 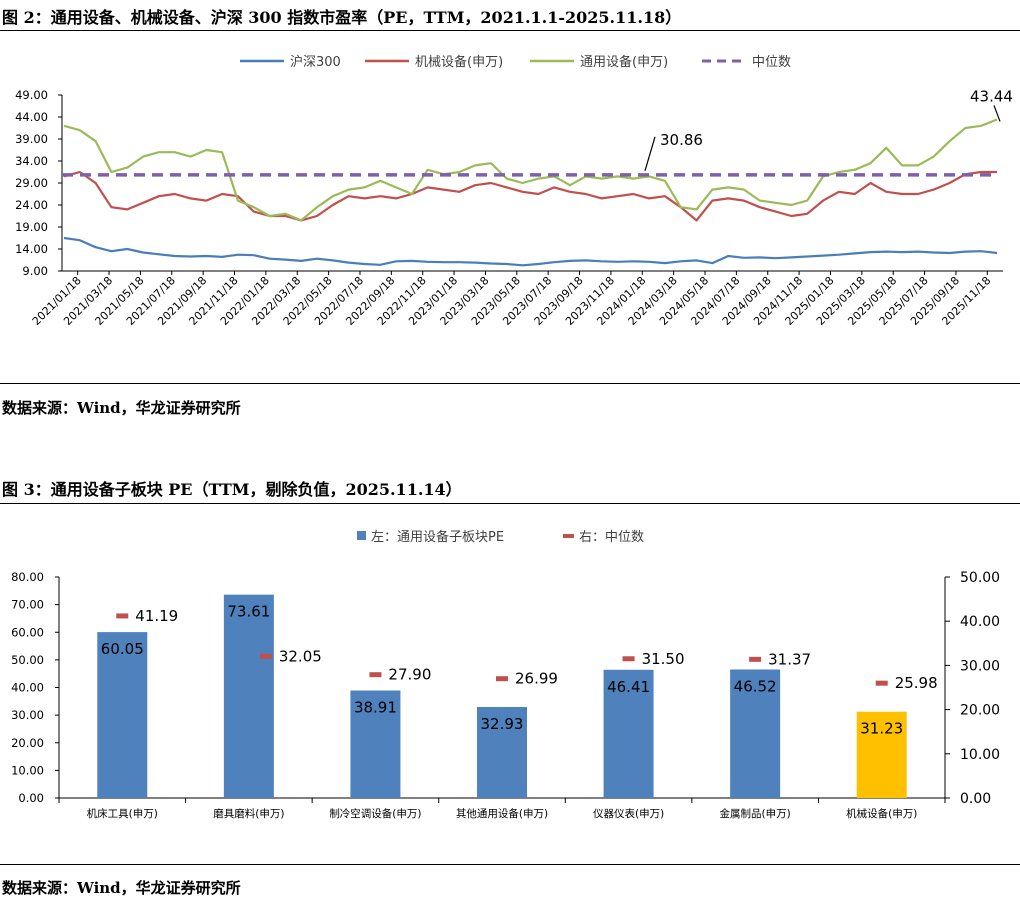 What do you see at coordinates (502, 724) in the screenshot?
I see `bar-value-label-3: 32.93` at bounding box center [502, 724].